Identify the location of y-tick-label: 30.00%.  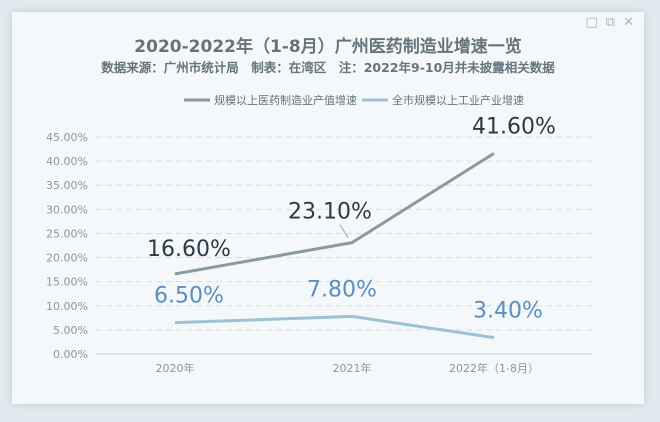
(67, 209).